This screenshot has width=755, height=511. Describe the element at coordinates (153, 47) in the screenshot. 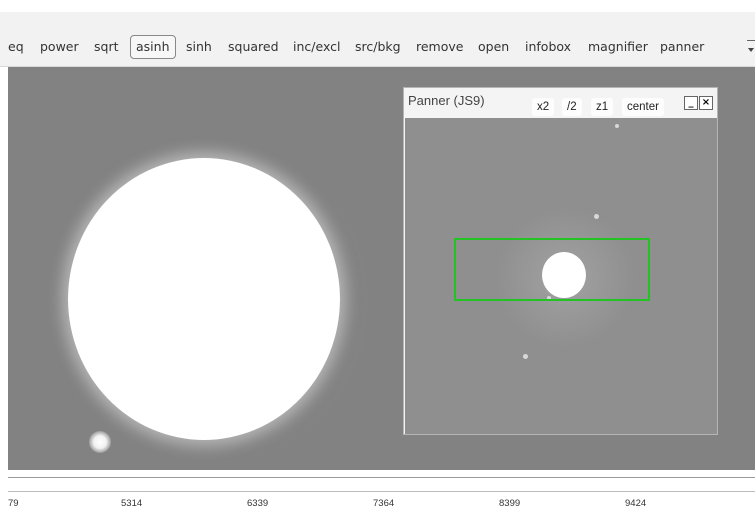

I see `menu-item-asinh: asinh` at that location.